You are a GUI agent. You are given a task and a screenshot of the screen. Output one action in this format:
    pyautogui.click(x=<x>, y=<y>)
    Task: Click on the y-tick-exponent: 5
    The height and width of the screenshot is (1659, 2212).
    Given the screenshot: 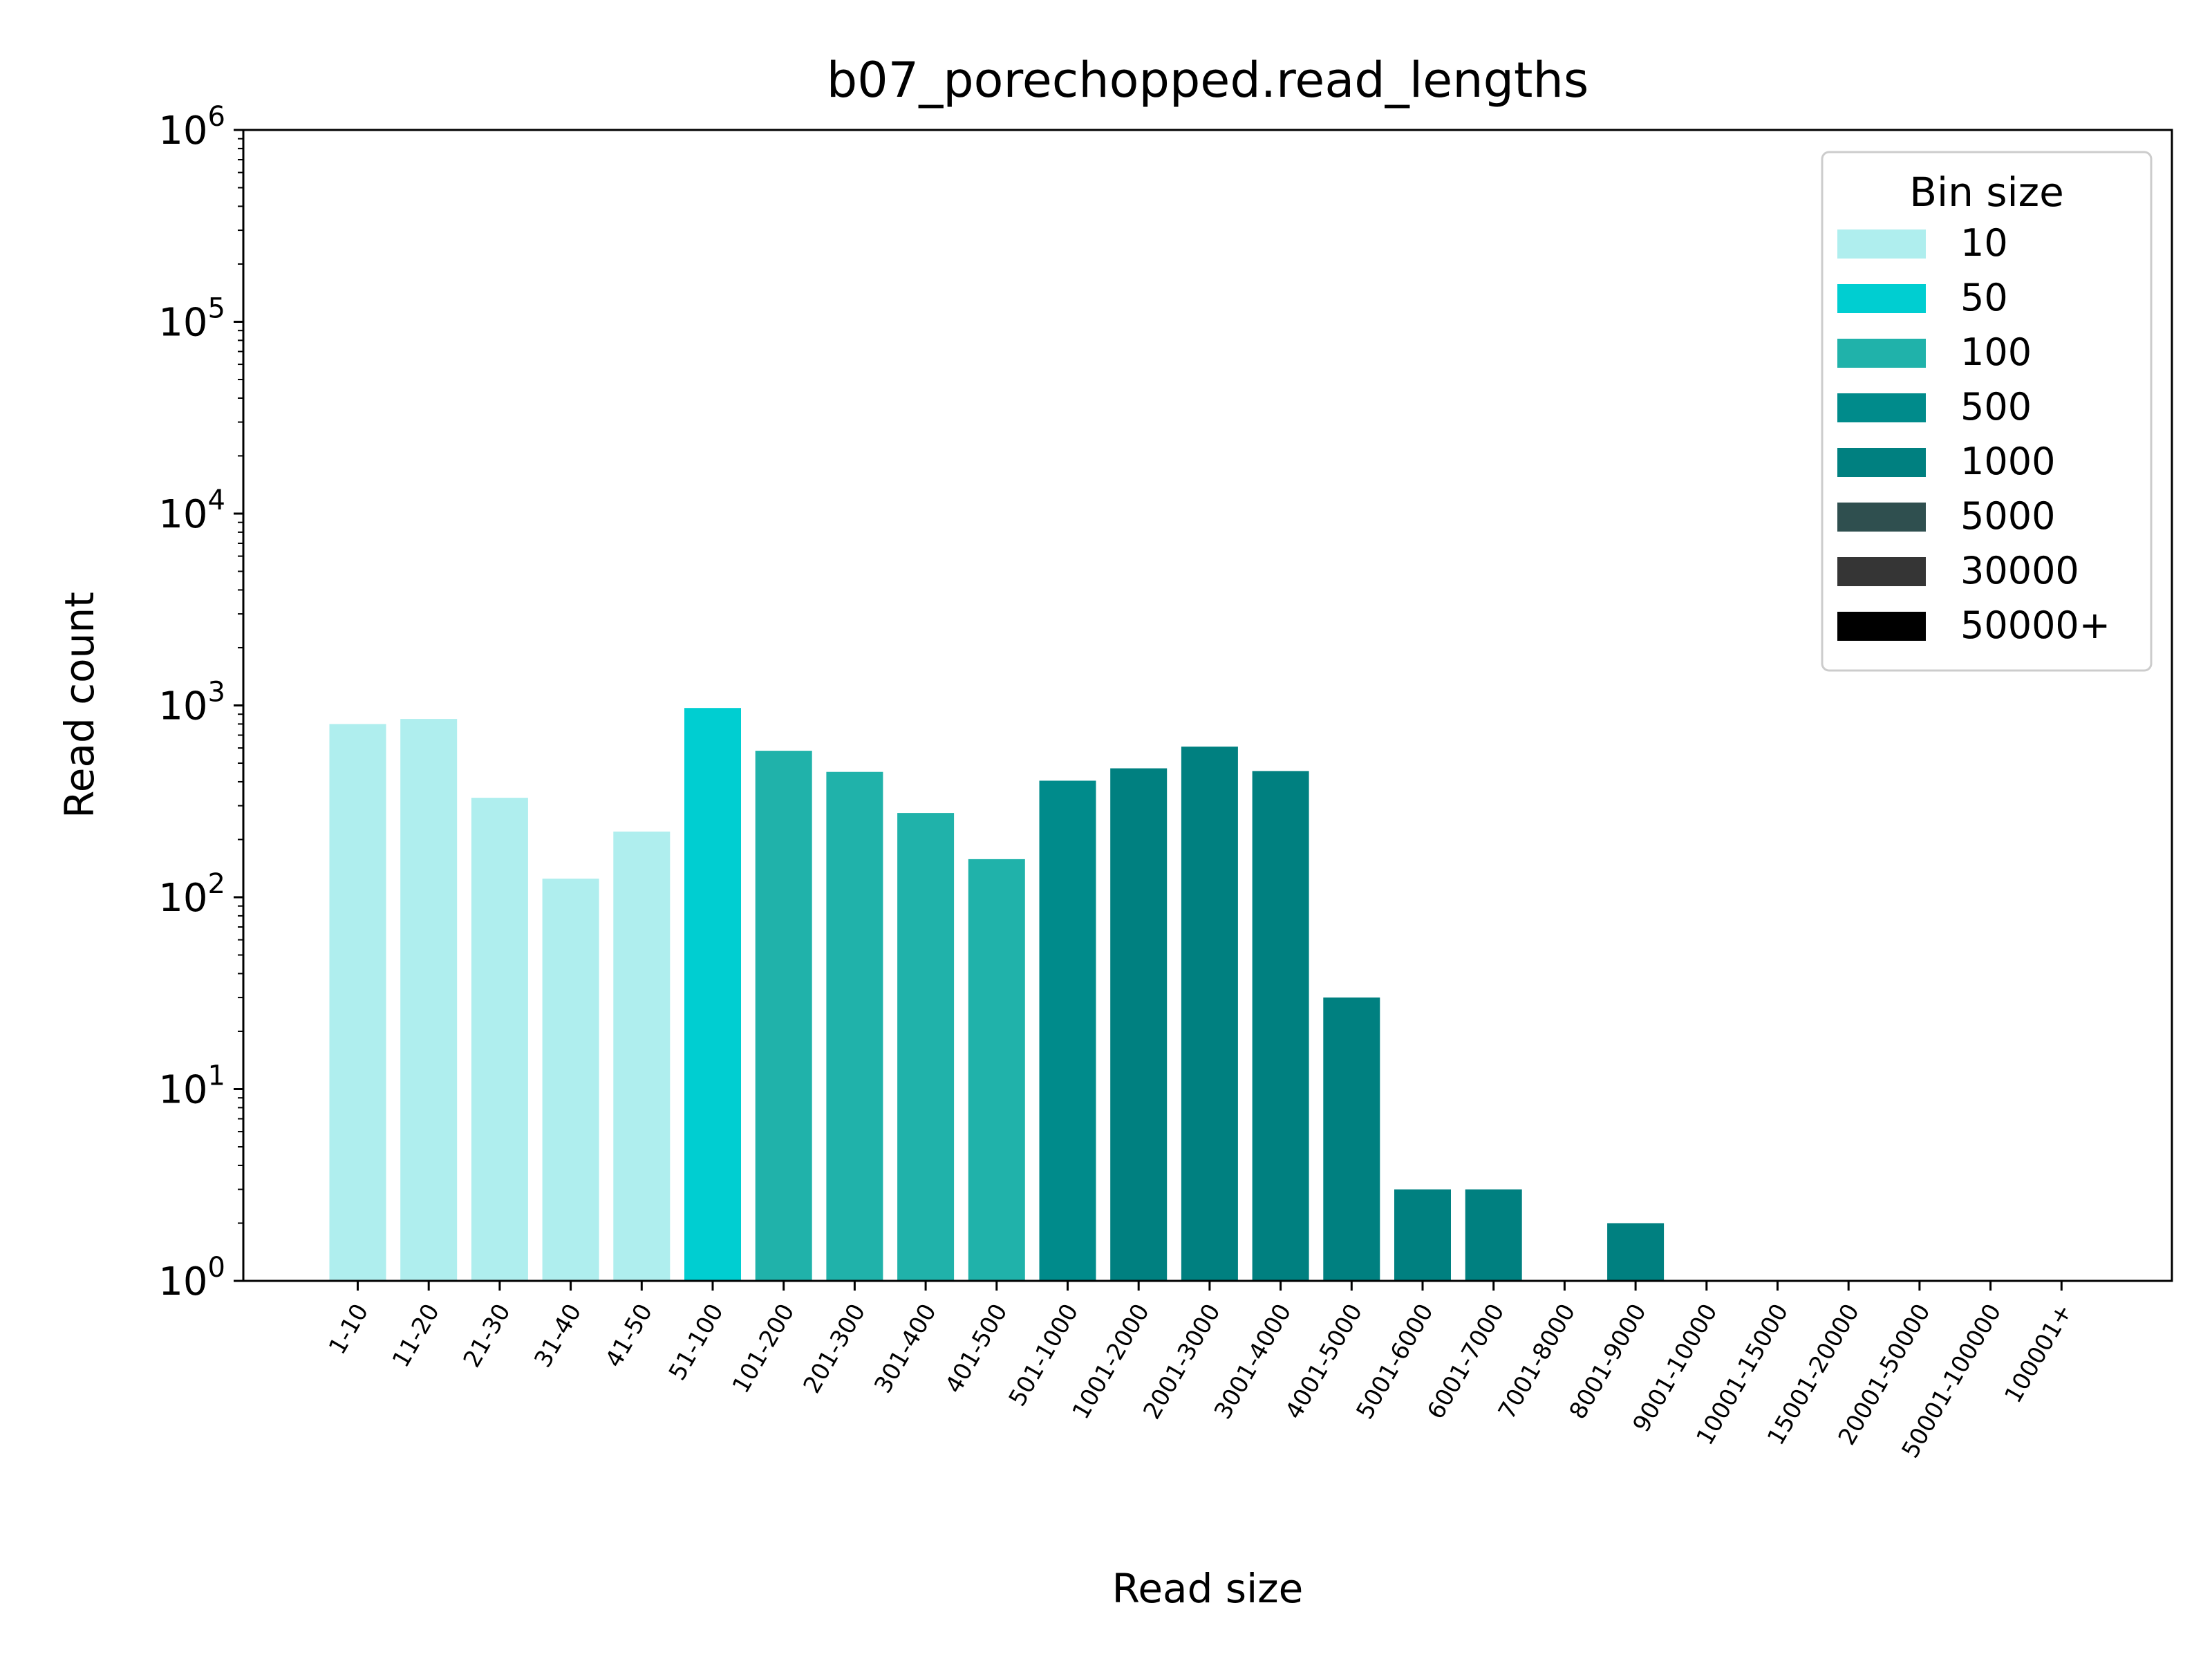 What is the action you would take?
    pyautogui.click(x=216, y=309)
    